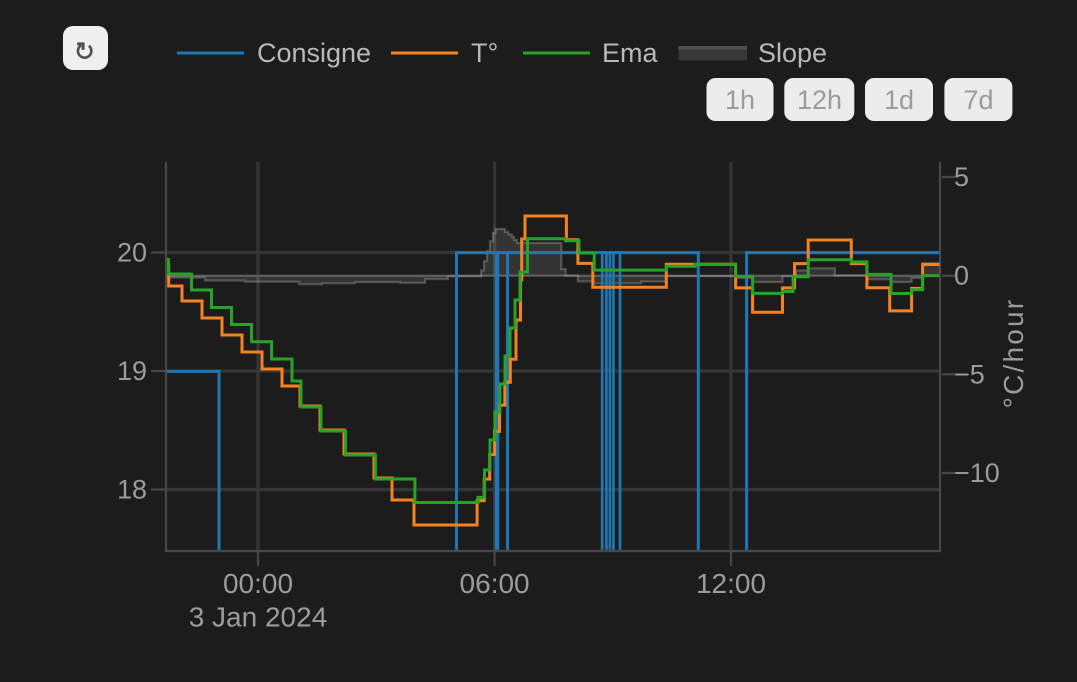 This screenshot has height=682, width=1077. Describe the element at coordinates (484, 53) in the screenshot. I see `svg-text: T°` at that location.